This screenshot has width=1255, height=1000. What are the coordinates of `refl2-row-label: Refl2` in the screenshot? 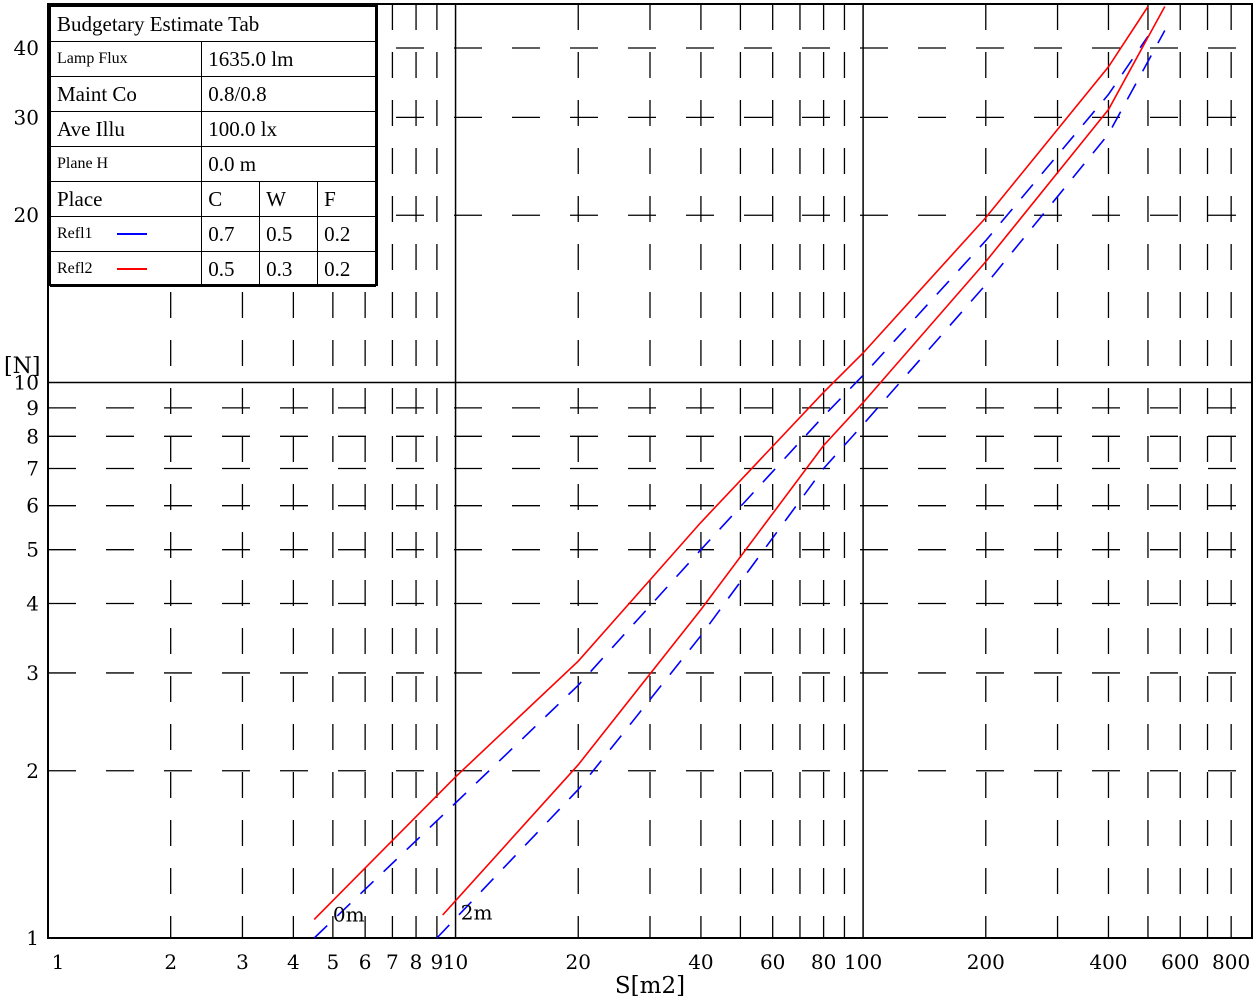 It's located at (126, 269).